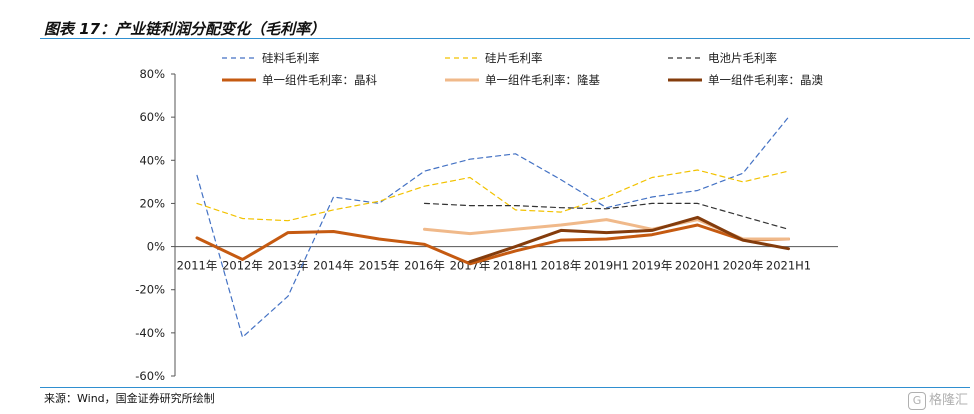  I want to click on chart-header: 图表 17：产业链利润分配变化（毛利率）, so click(505, 23).